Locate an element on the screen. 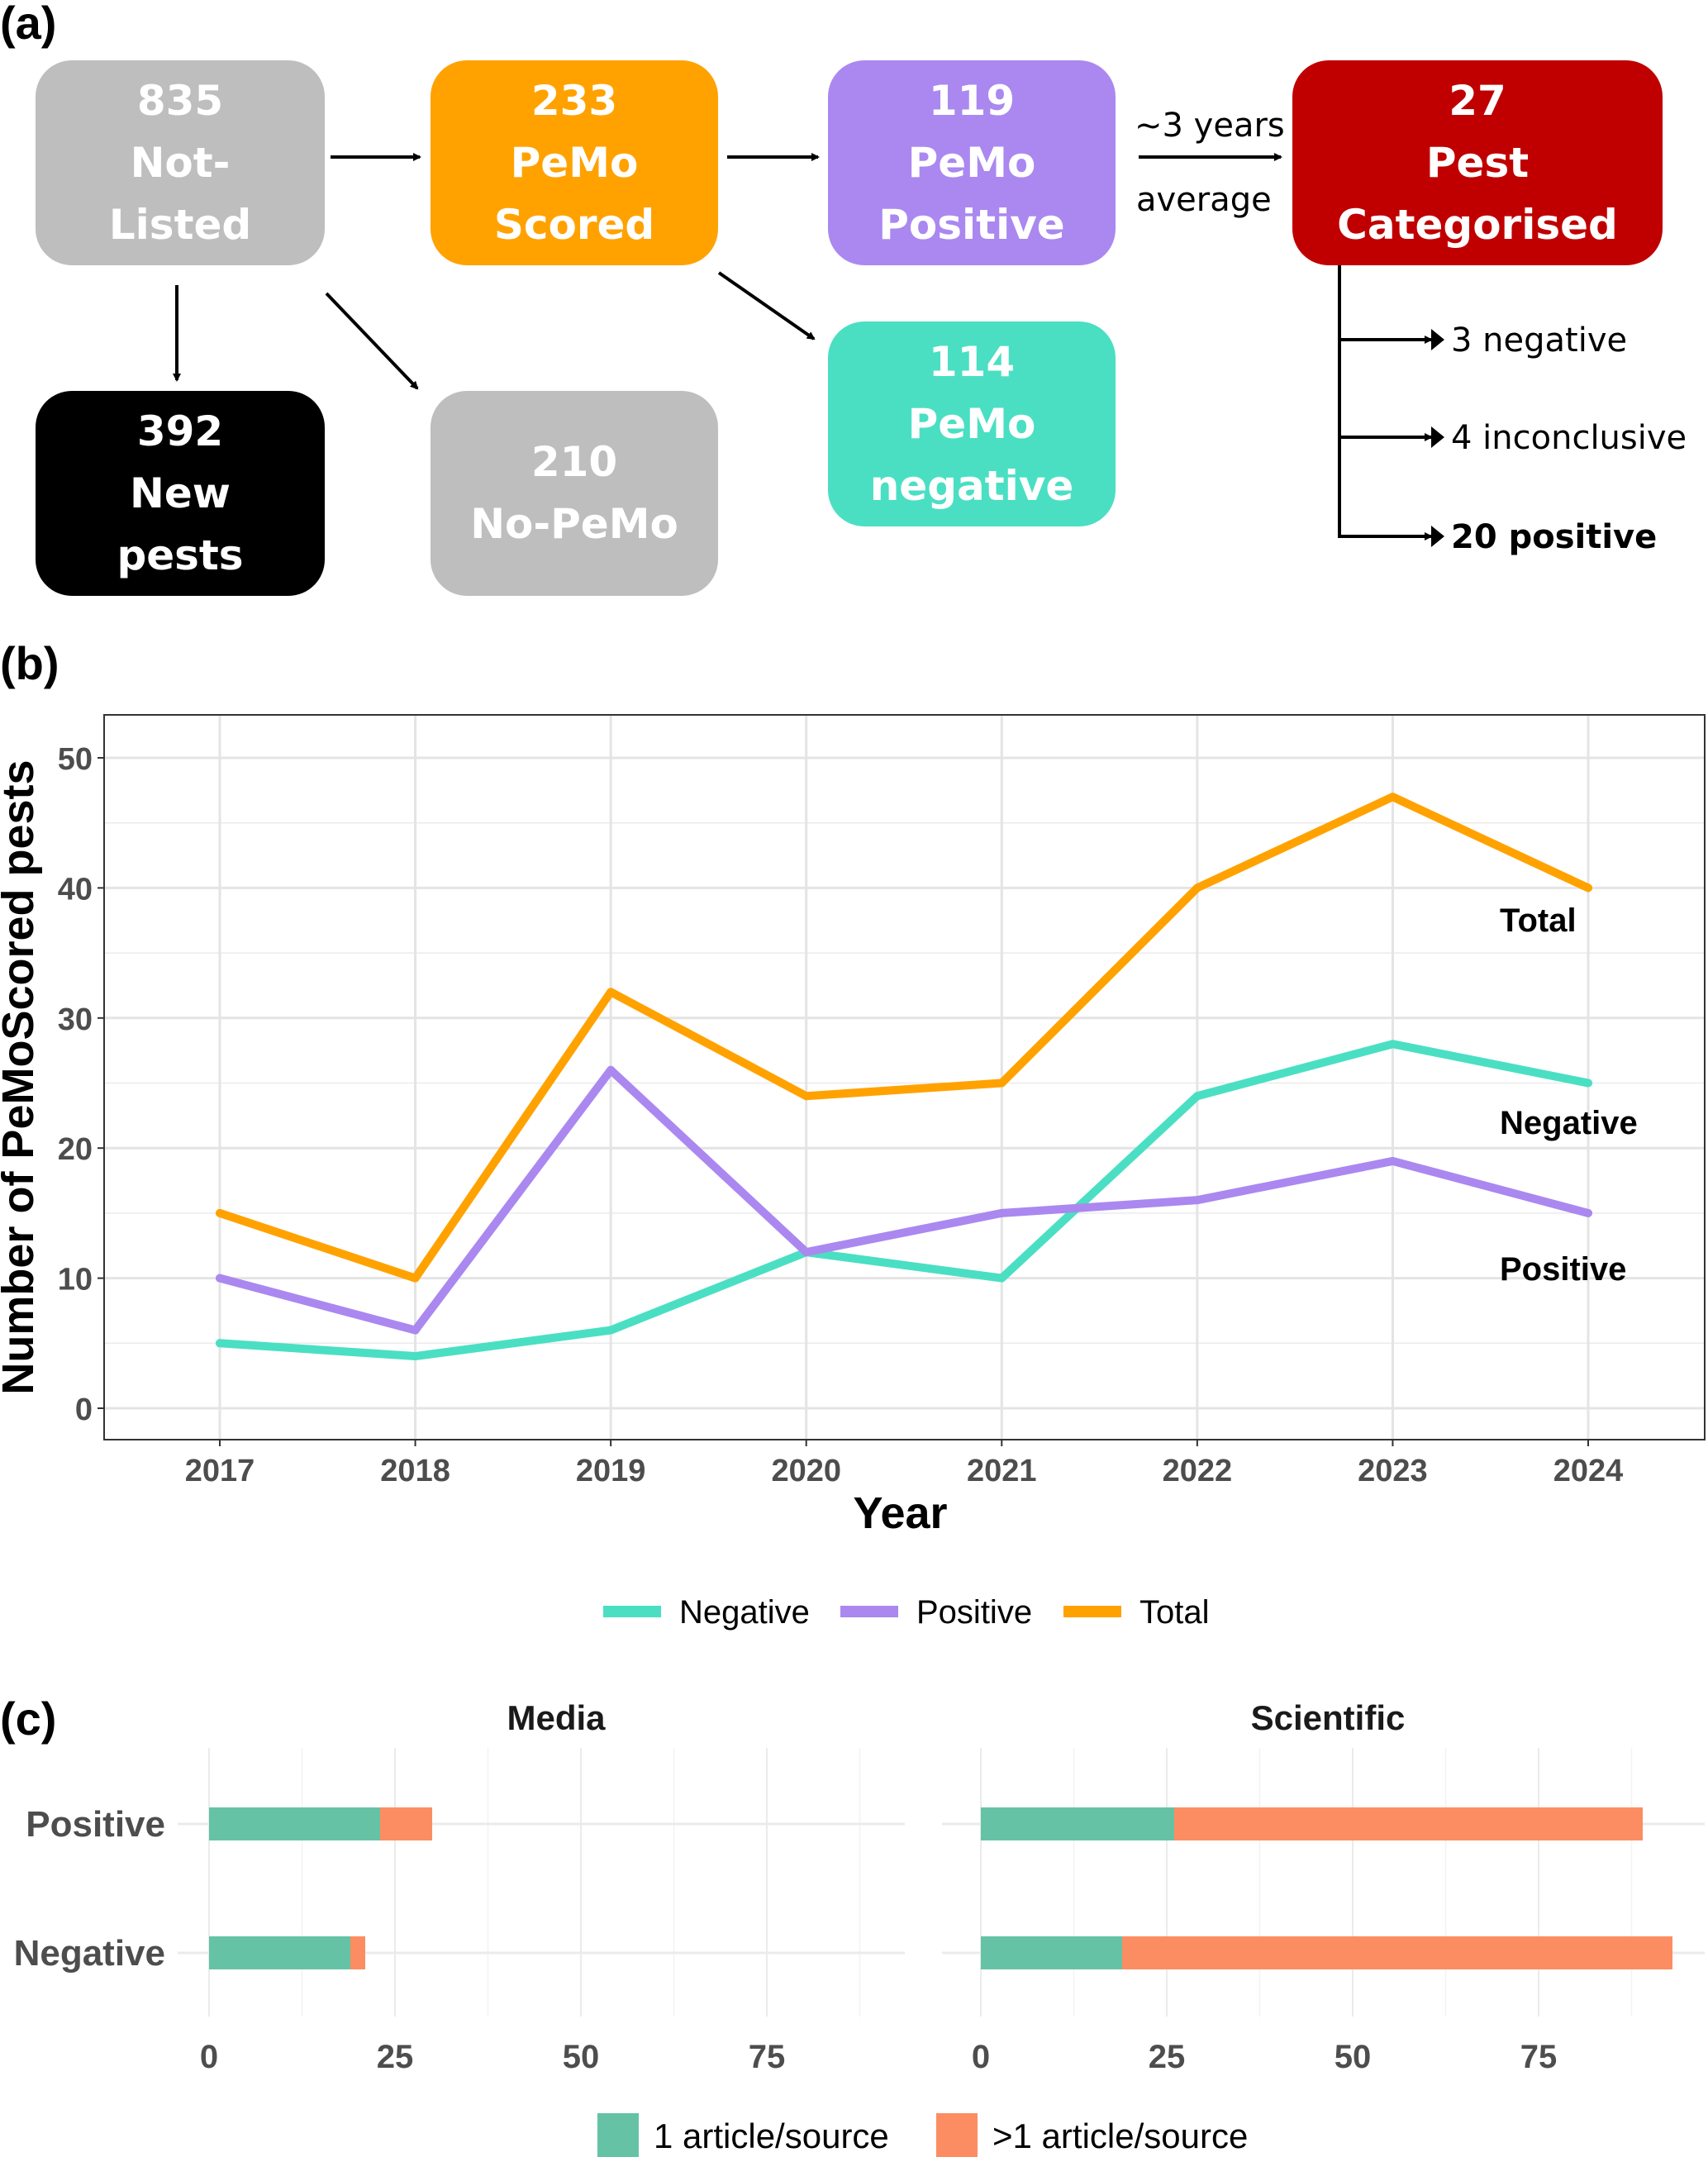 Image resolution: width=1708 pixels, height=2157 pixels. x-tick-label-scientific: 75 is located at coordinates (1539, 2057).